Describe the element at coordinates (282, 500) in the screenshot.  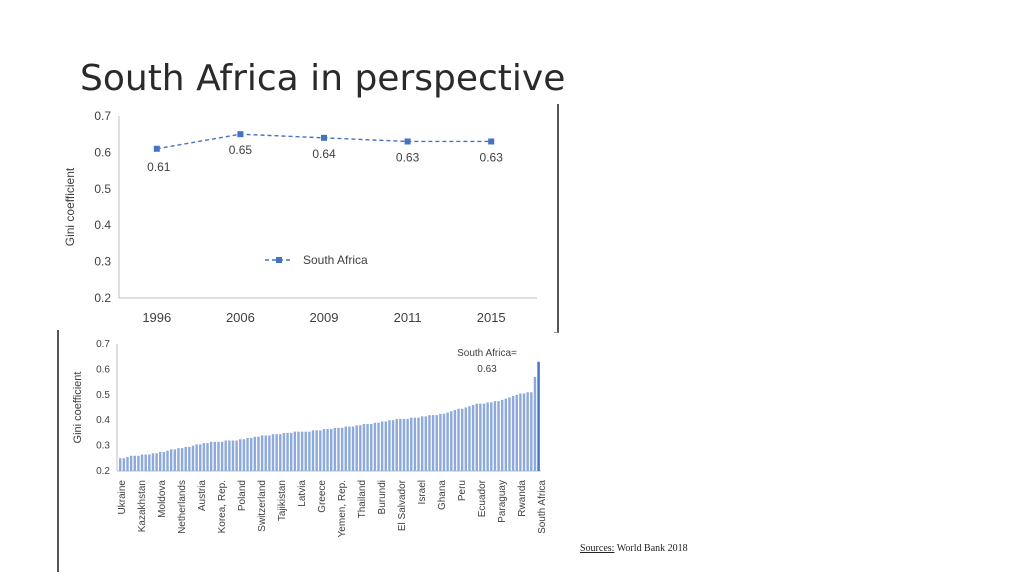
I see `x-tick-label: Tajikistan` at that location.